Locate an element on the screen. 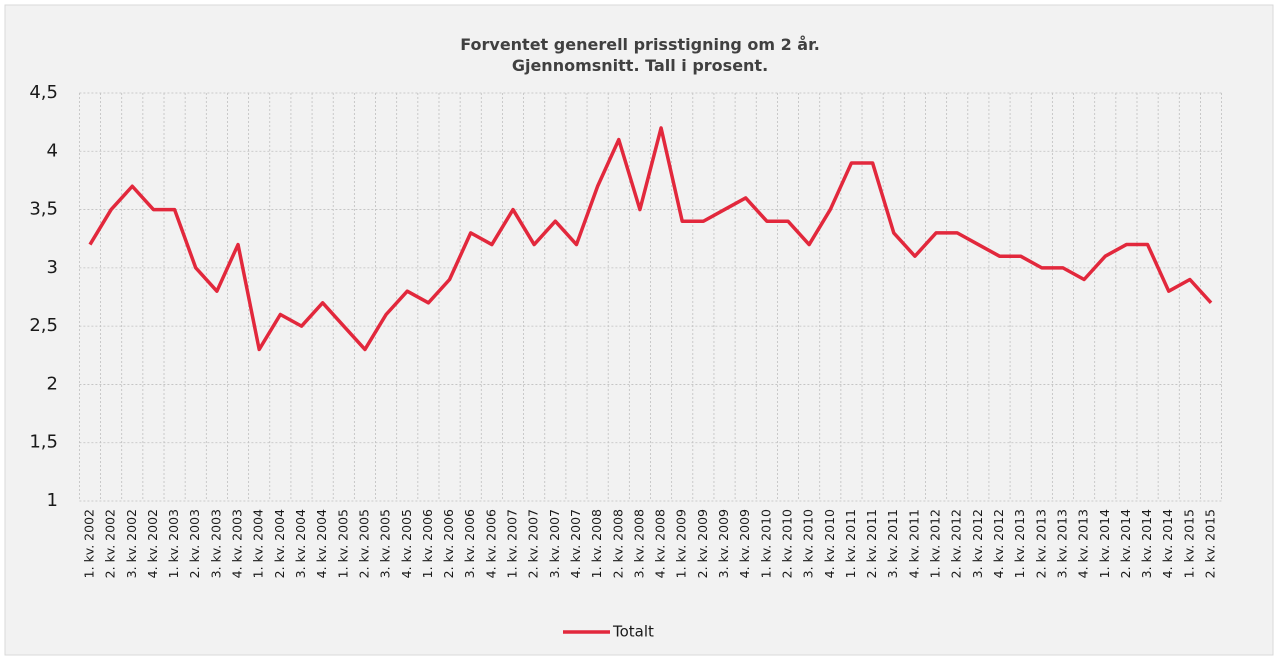 This screenshot has height=660, width=1279. x-tick-label: 4. kv. 2010 is located at coordinates (829, 543).